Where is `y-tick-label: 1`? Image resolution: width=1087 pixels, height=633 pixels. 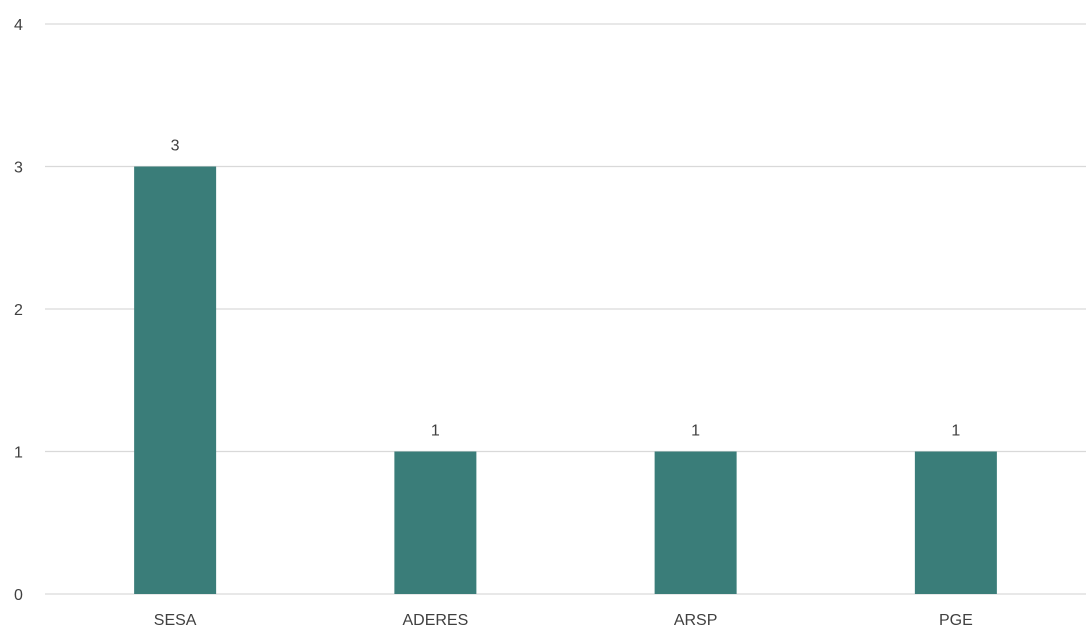 y-tick-label: 1 is located at coordinates (18, 453).